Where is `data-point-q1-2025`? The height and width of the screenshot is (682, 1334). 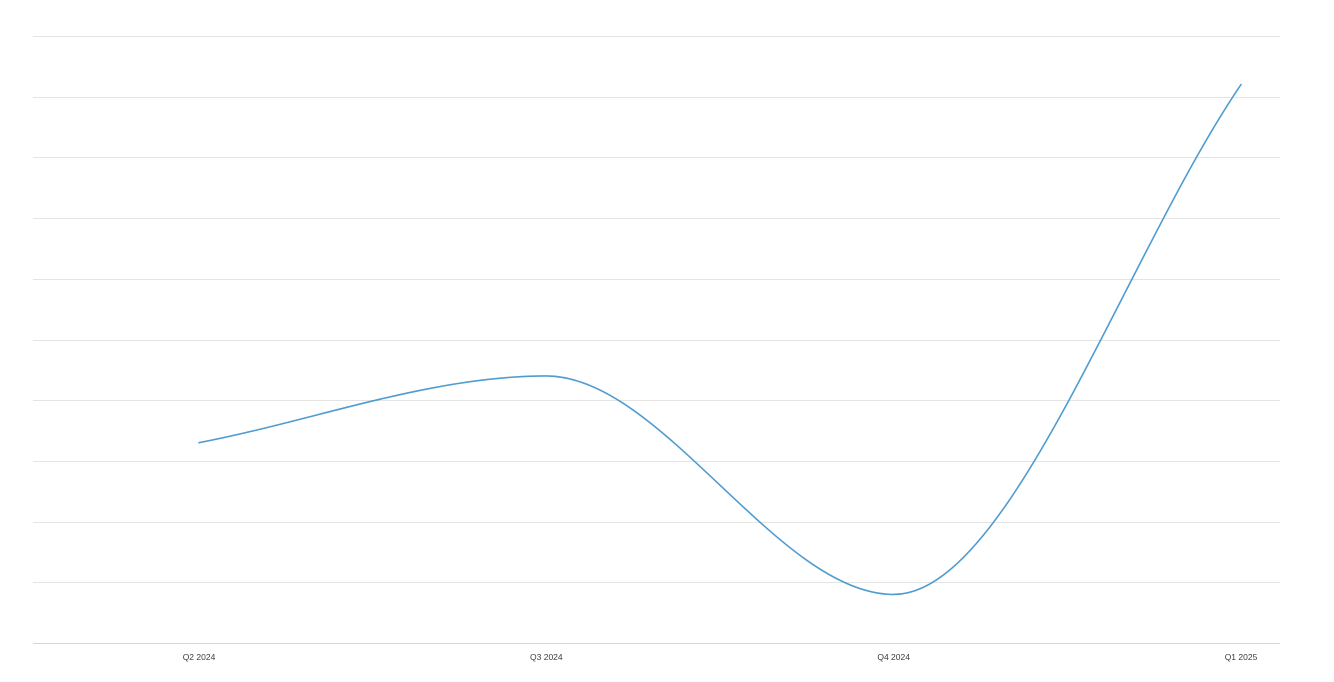 data-point-q1-2025 is located at coordinates (1241, 85).